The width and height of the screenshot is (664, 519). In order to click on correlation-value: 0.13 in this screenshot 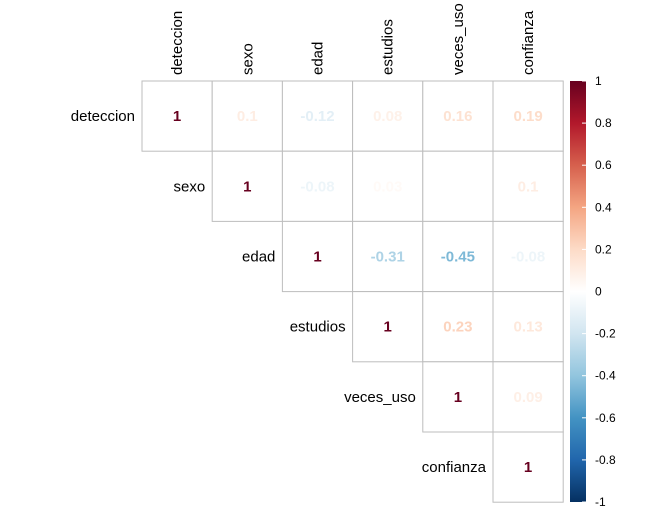, I will do `click(527, 327)`.